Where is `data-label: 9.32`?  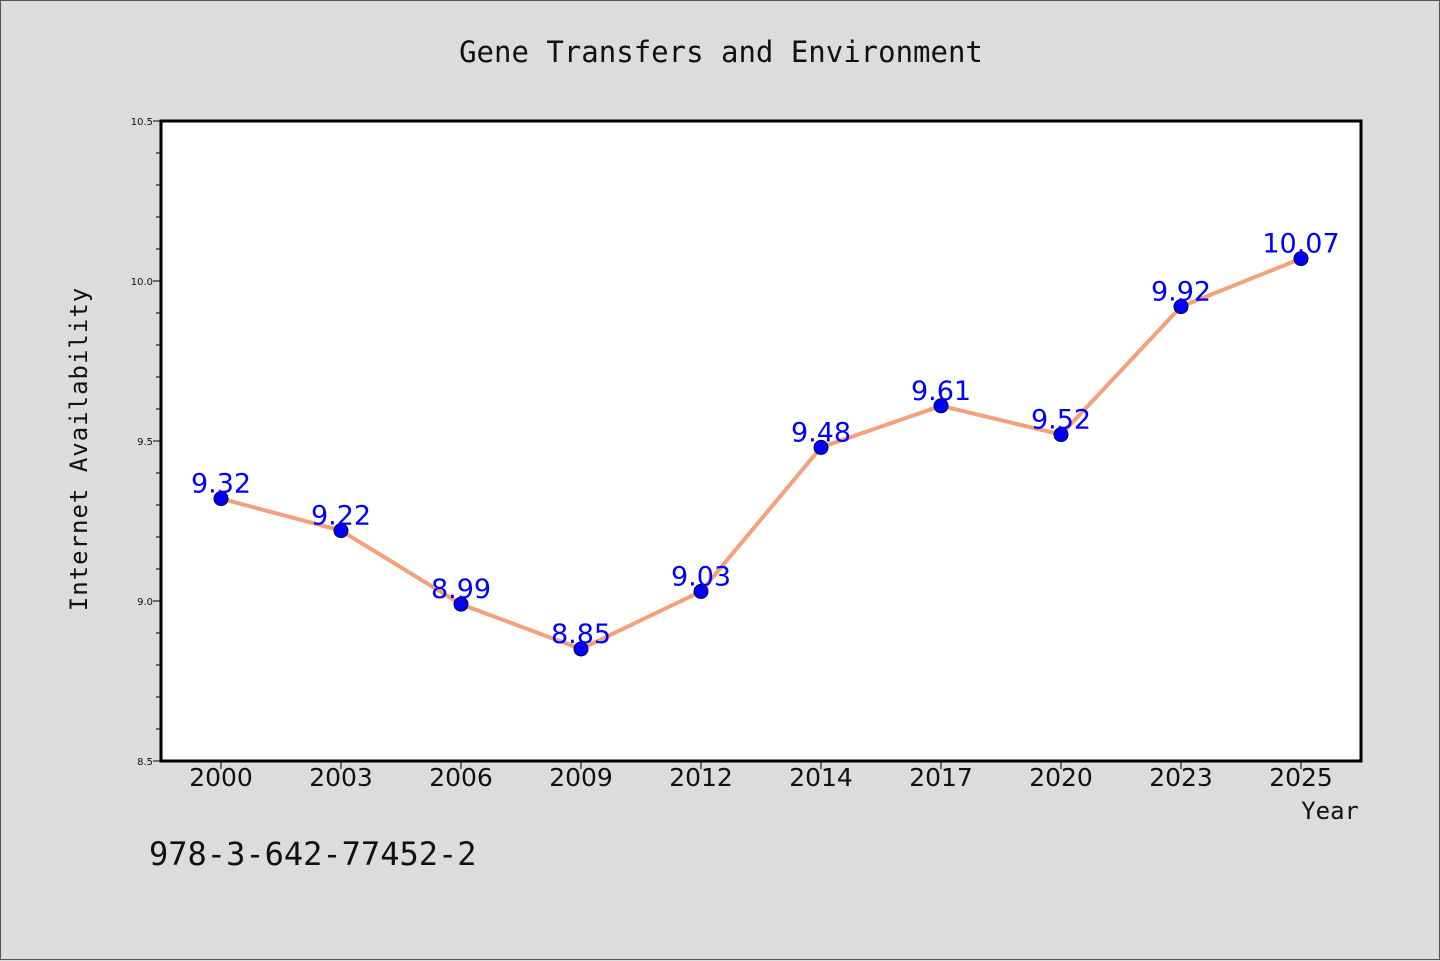
data-label: 9.32 is located at coordinates (221, 484).